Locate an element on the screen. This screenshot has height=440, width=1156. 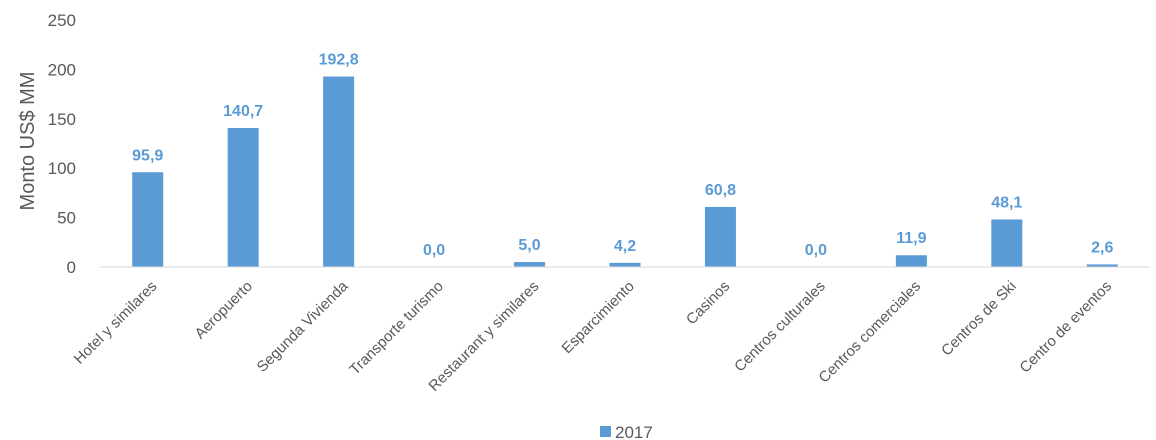
category-label: Centros de Ski is located at coordinates (979, 319).